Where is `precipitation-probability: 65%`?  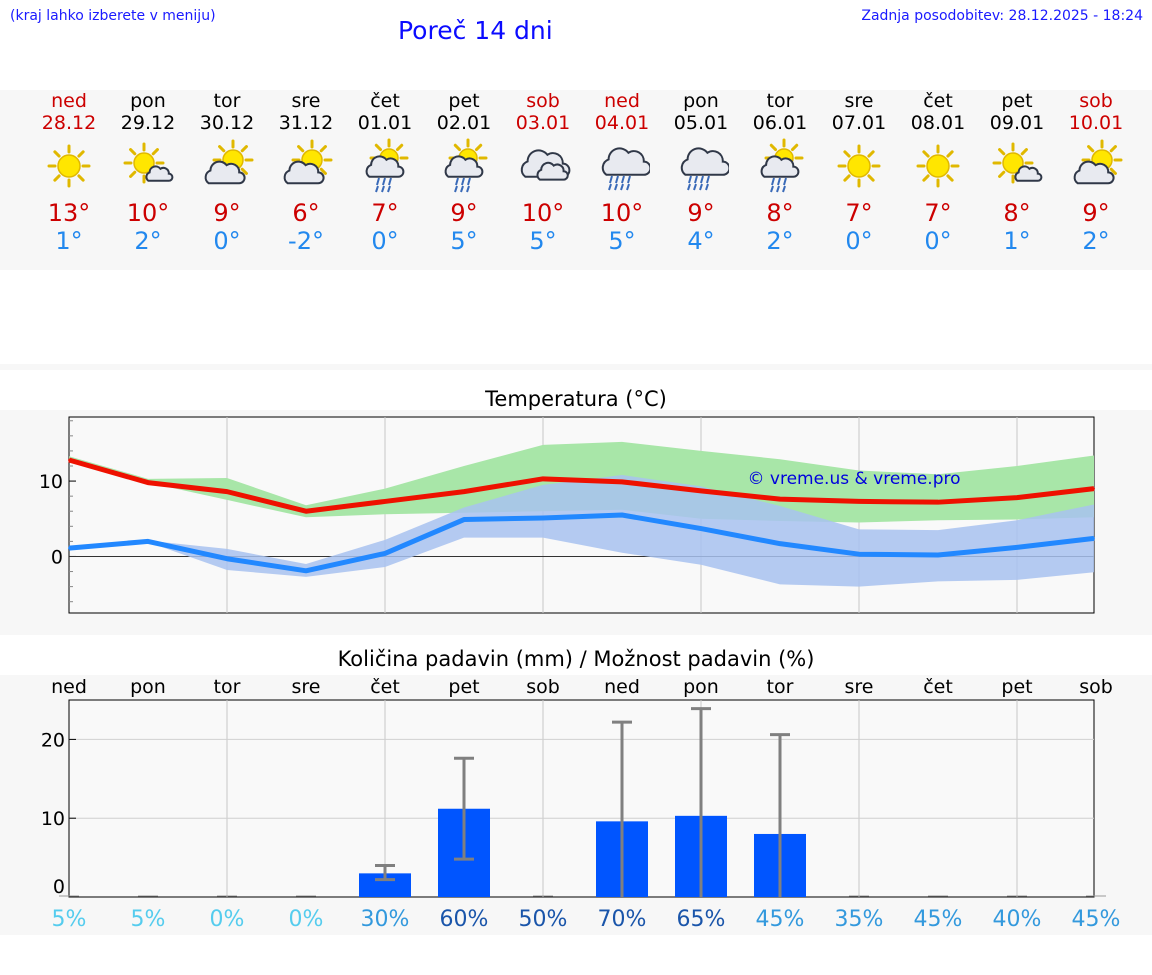 precipitation-probability: 65% is located at coordinates (701, 919).